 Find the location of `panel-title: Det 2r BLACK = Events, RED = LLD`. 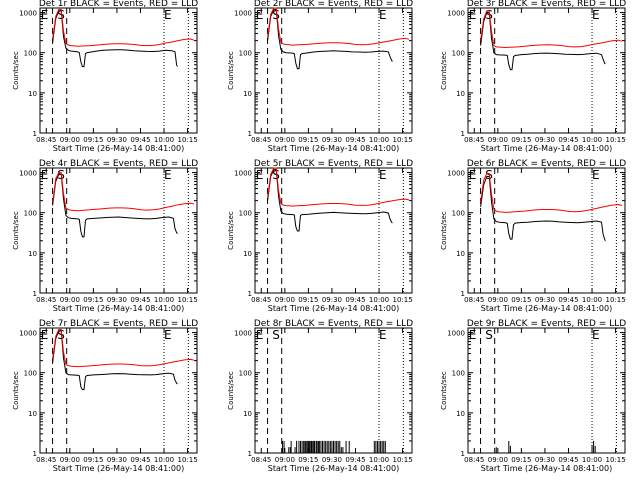

panel-title: Det 2r BLACK = Events, RED = LLD is located at coordinates (333, 4).